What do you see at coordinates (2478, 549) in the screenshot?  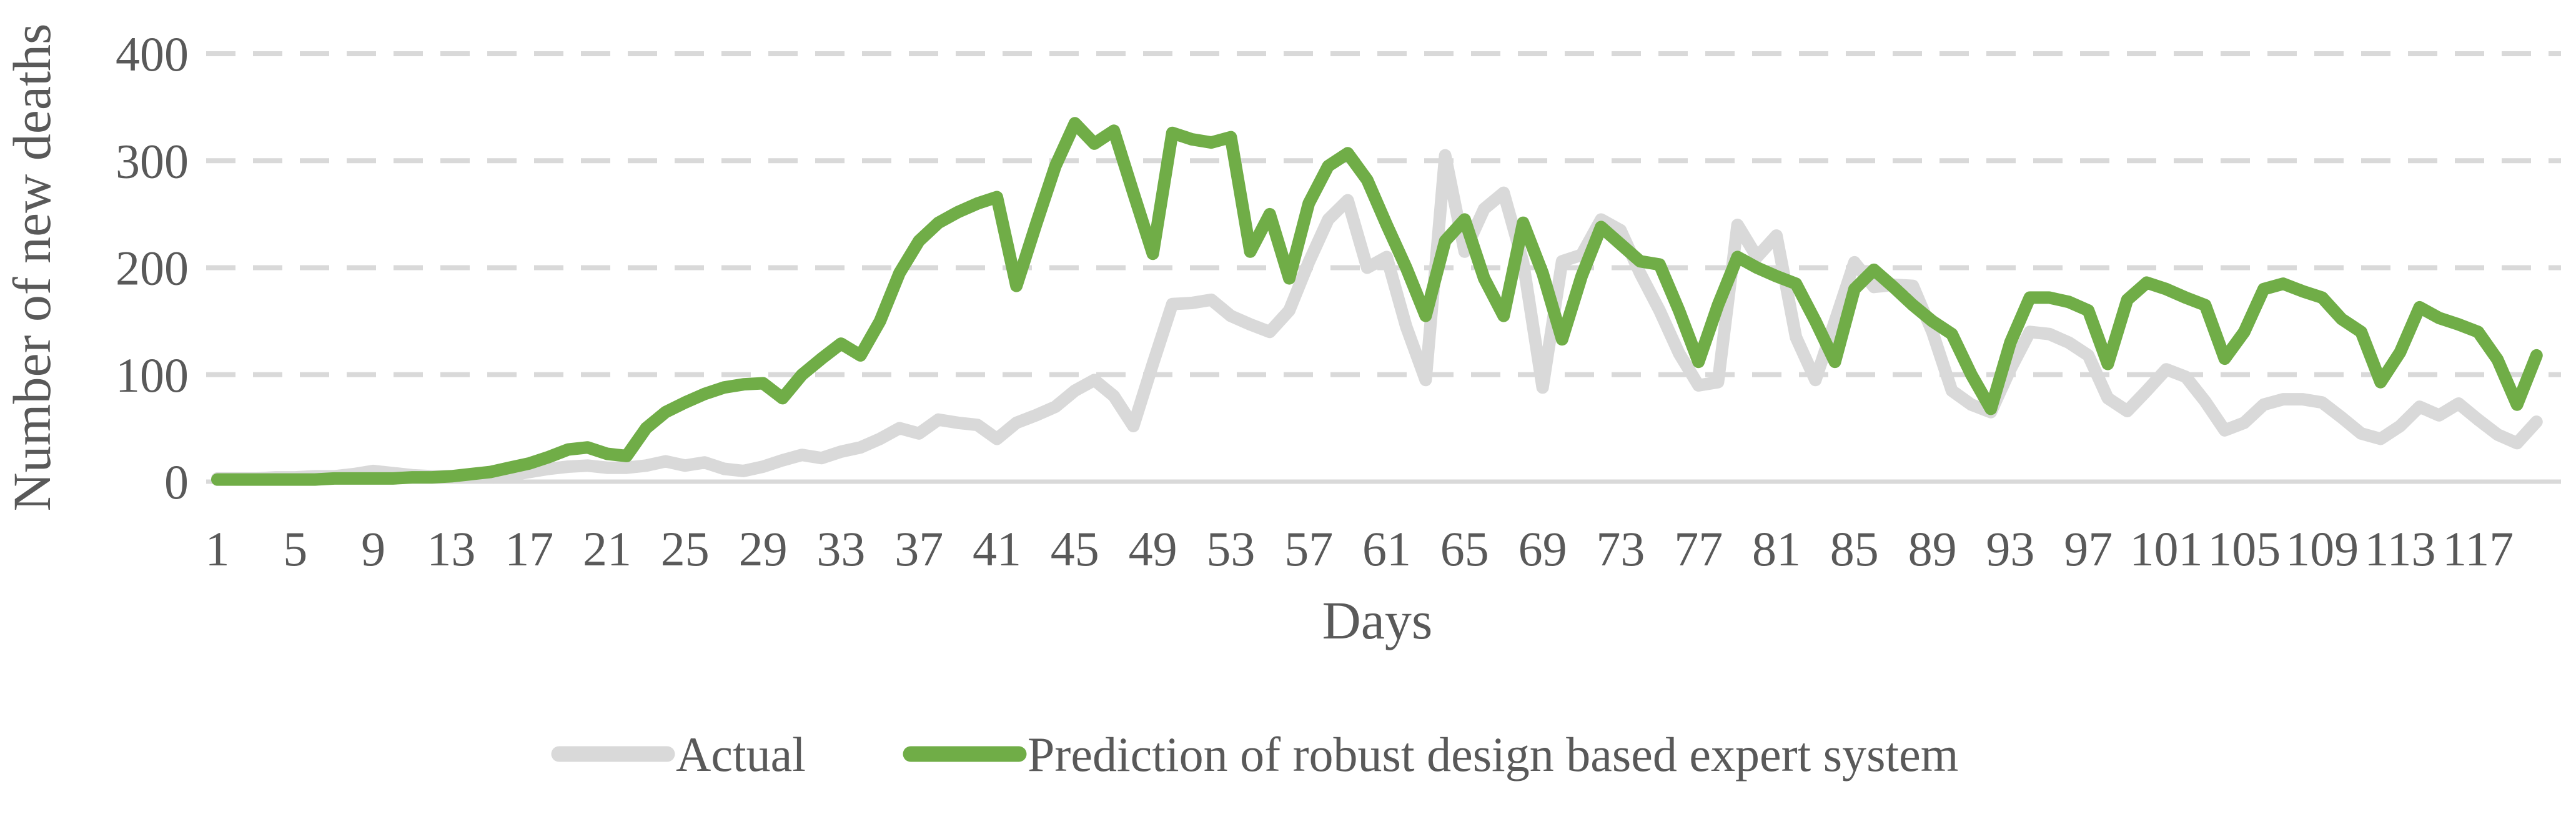 I see `x-tick-label-117: 117` at bounding box center [2478, 549].